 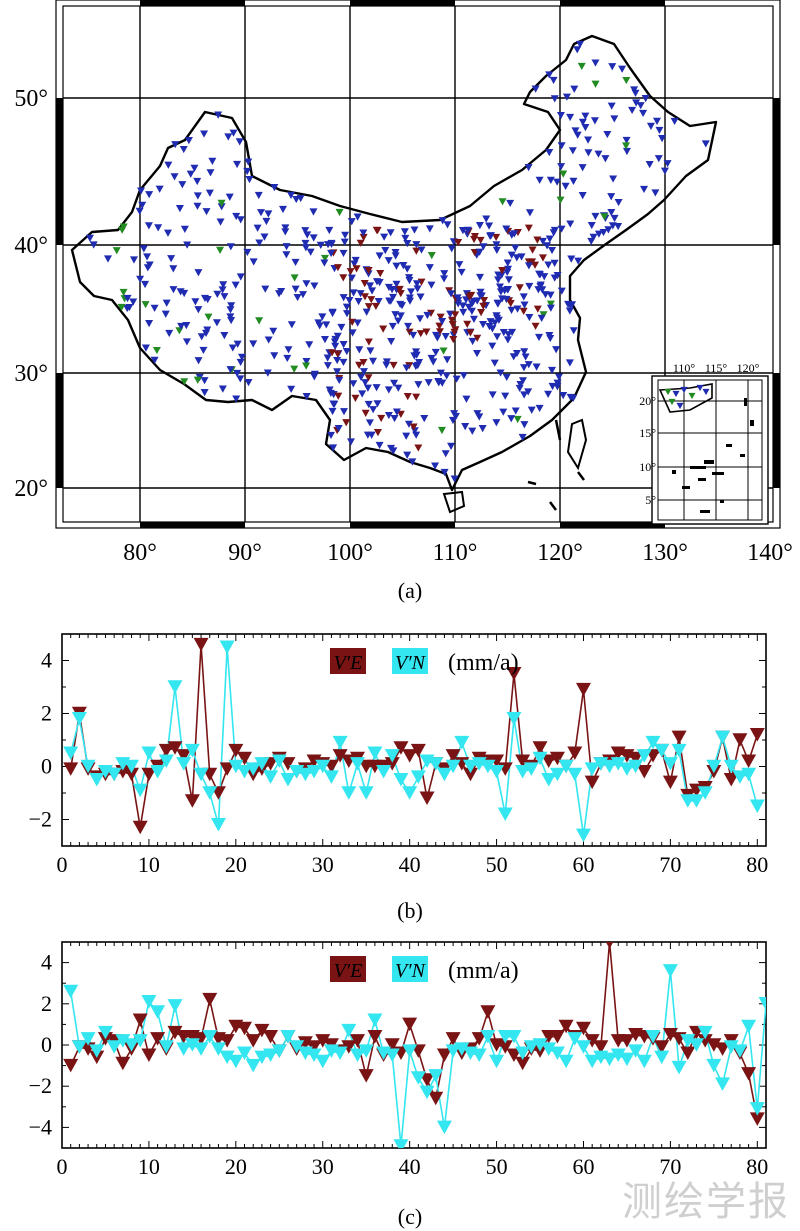 I want to click on x-tick-label: 0, so click(x=62, y=864).